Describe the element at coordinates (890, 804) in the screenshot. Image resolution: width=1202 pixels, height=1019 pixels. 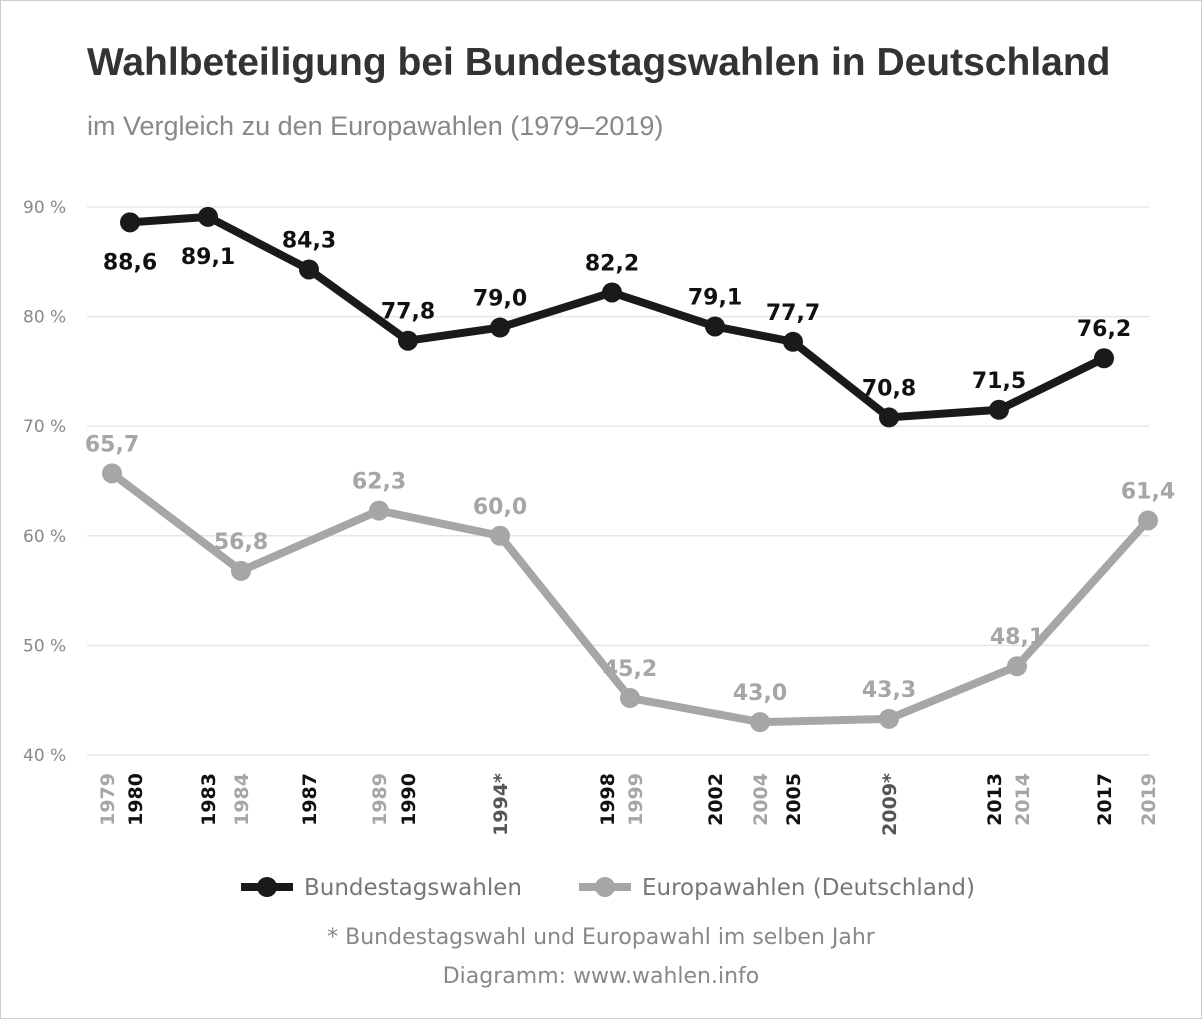
I see `x-tick-label: 2009*` at that location.